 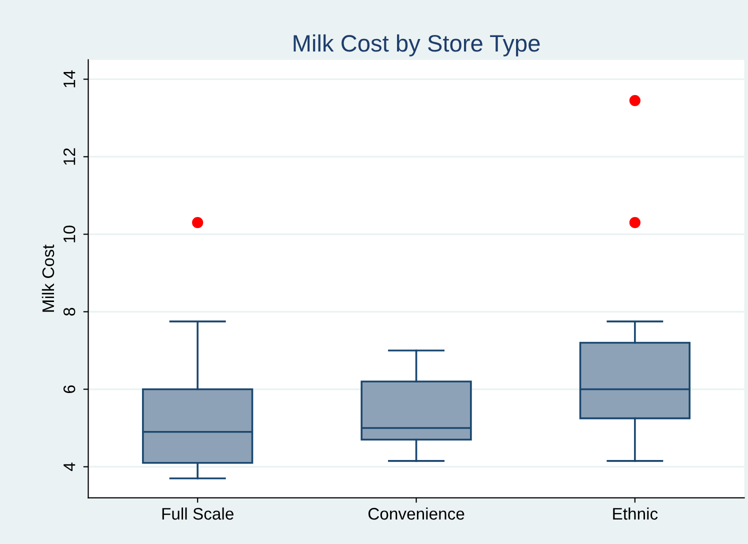 What do you see at coordinates (69, 389) in the screenshot?
I see `y-tick-label: 6` at bounding box center [69, 389].